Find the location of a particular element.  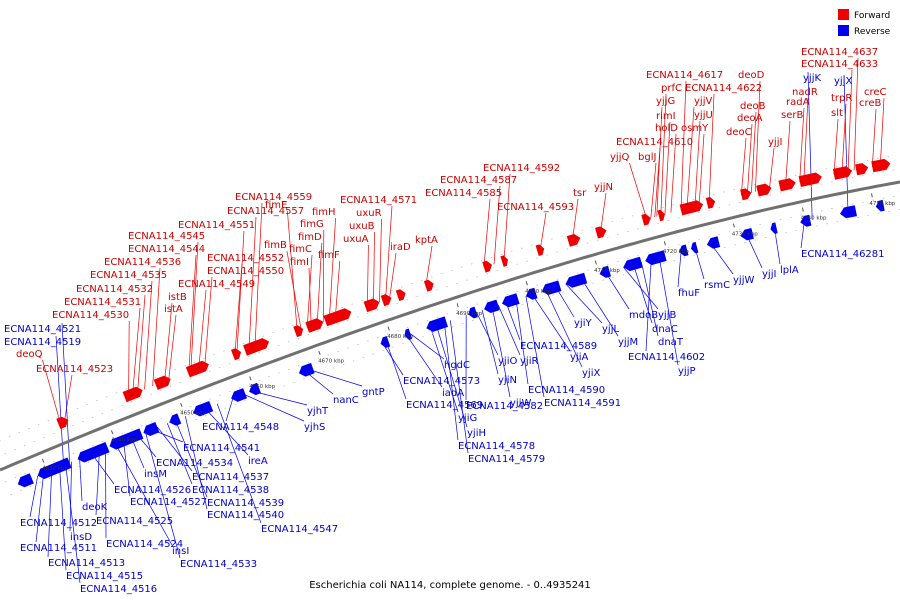

forward-label-ecna114-4571: ECNA114_4571 is located at coordinates (378, 200).